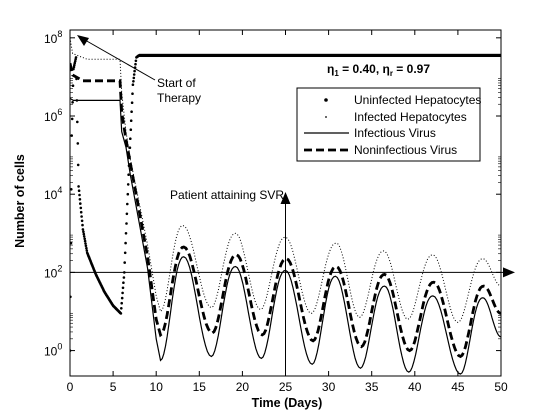 The image size is (554, 414). I want to click on uninfected-plateau, so click(319, 55).